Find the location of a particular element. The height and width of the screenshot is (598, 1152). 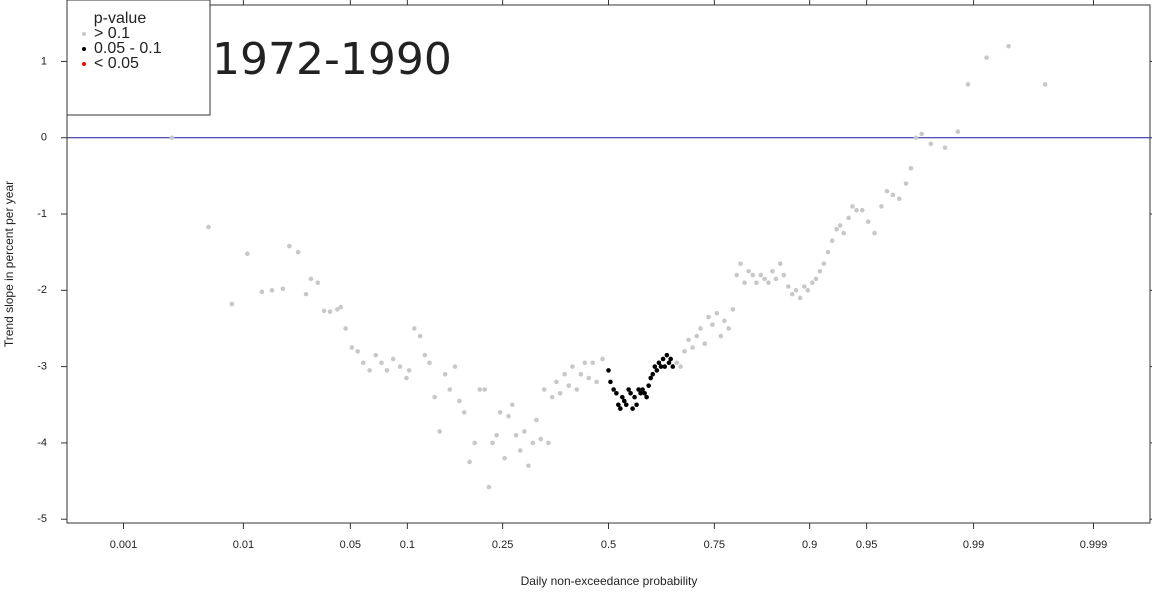

x-axis-label: Daily non-exceedance probability is located at coordinates (609, 581).